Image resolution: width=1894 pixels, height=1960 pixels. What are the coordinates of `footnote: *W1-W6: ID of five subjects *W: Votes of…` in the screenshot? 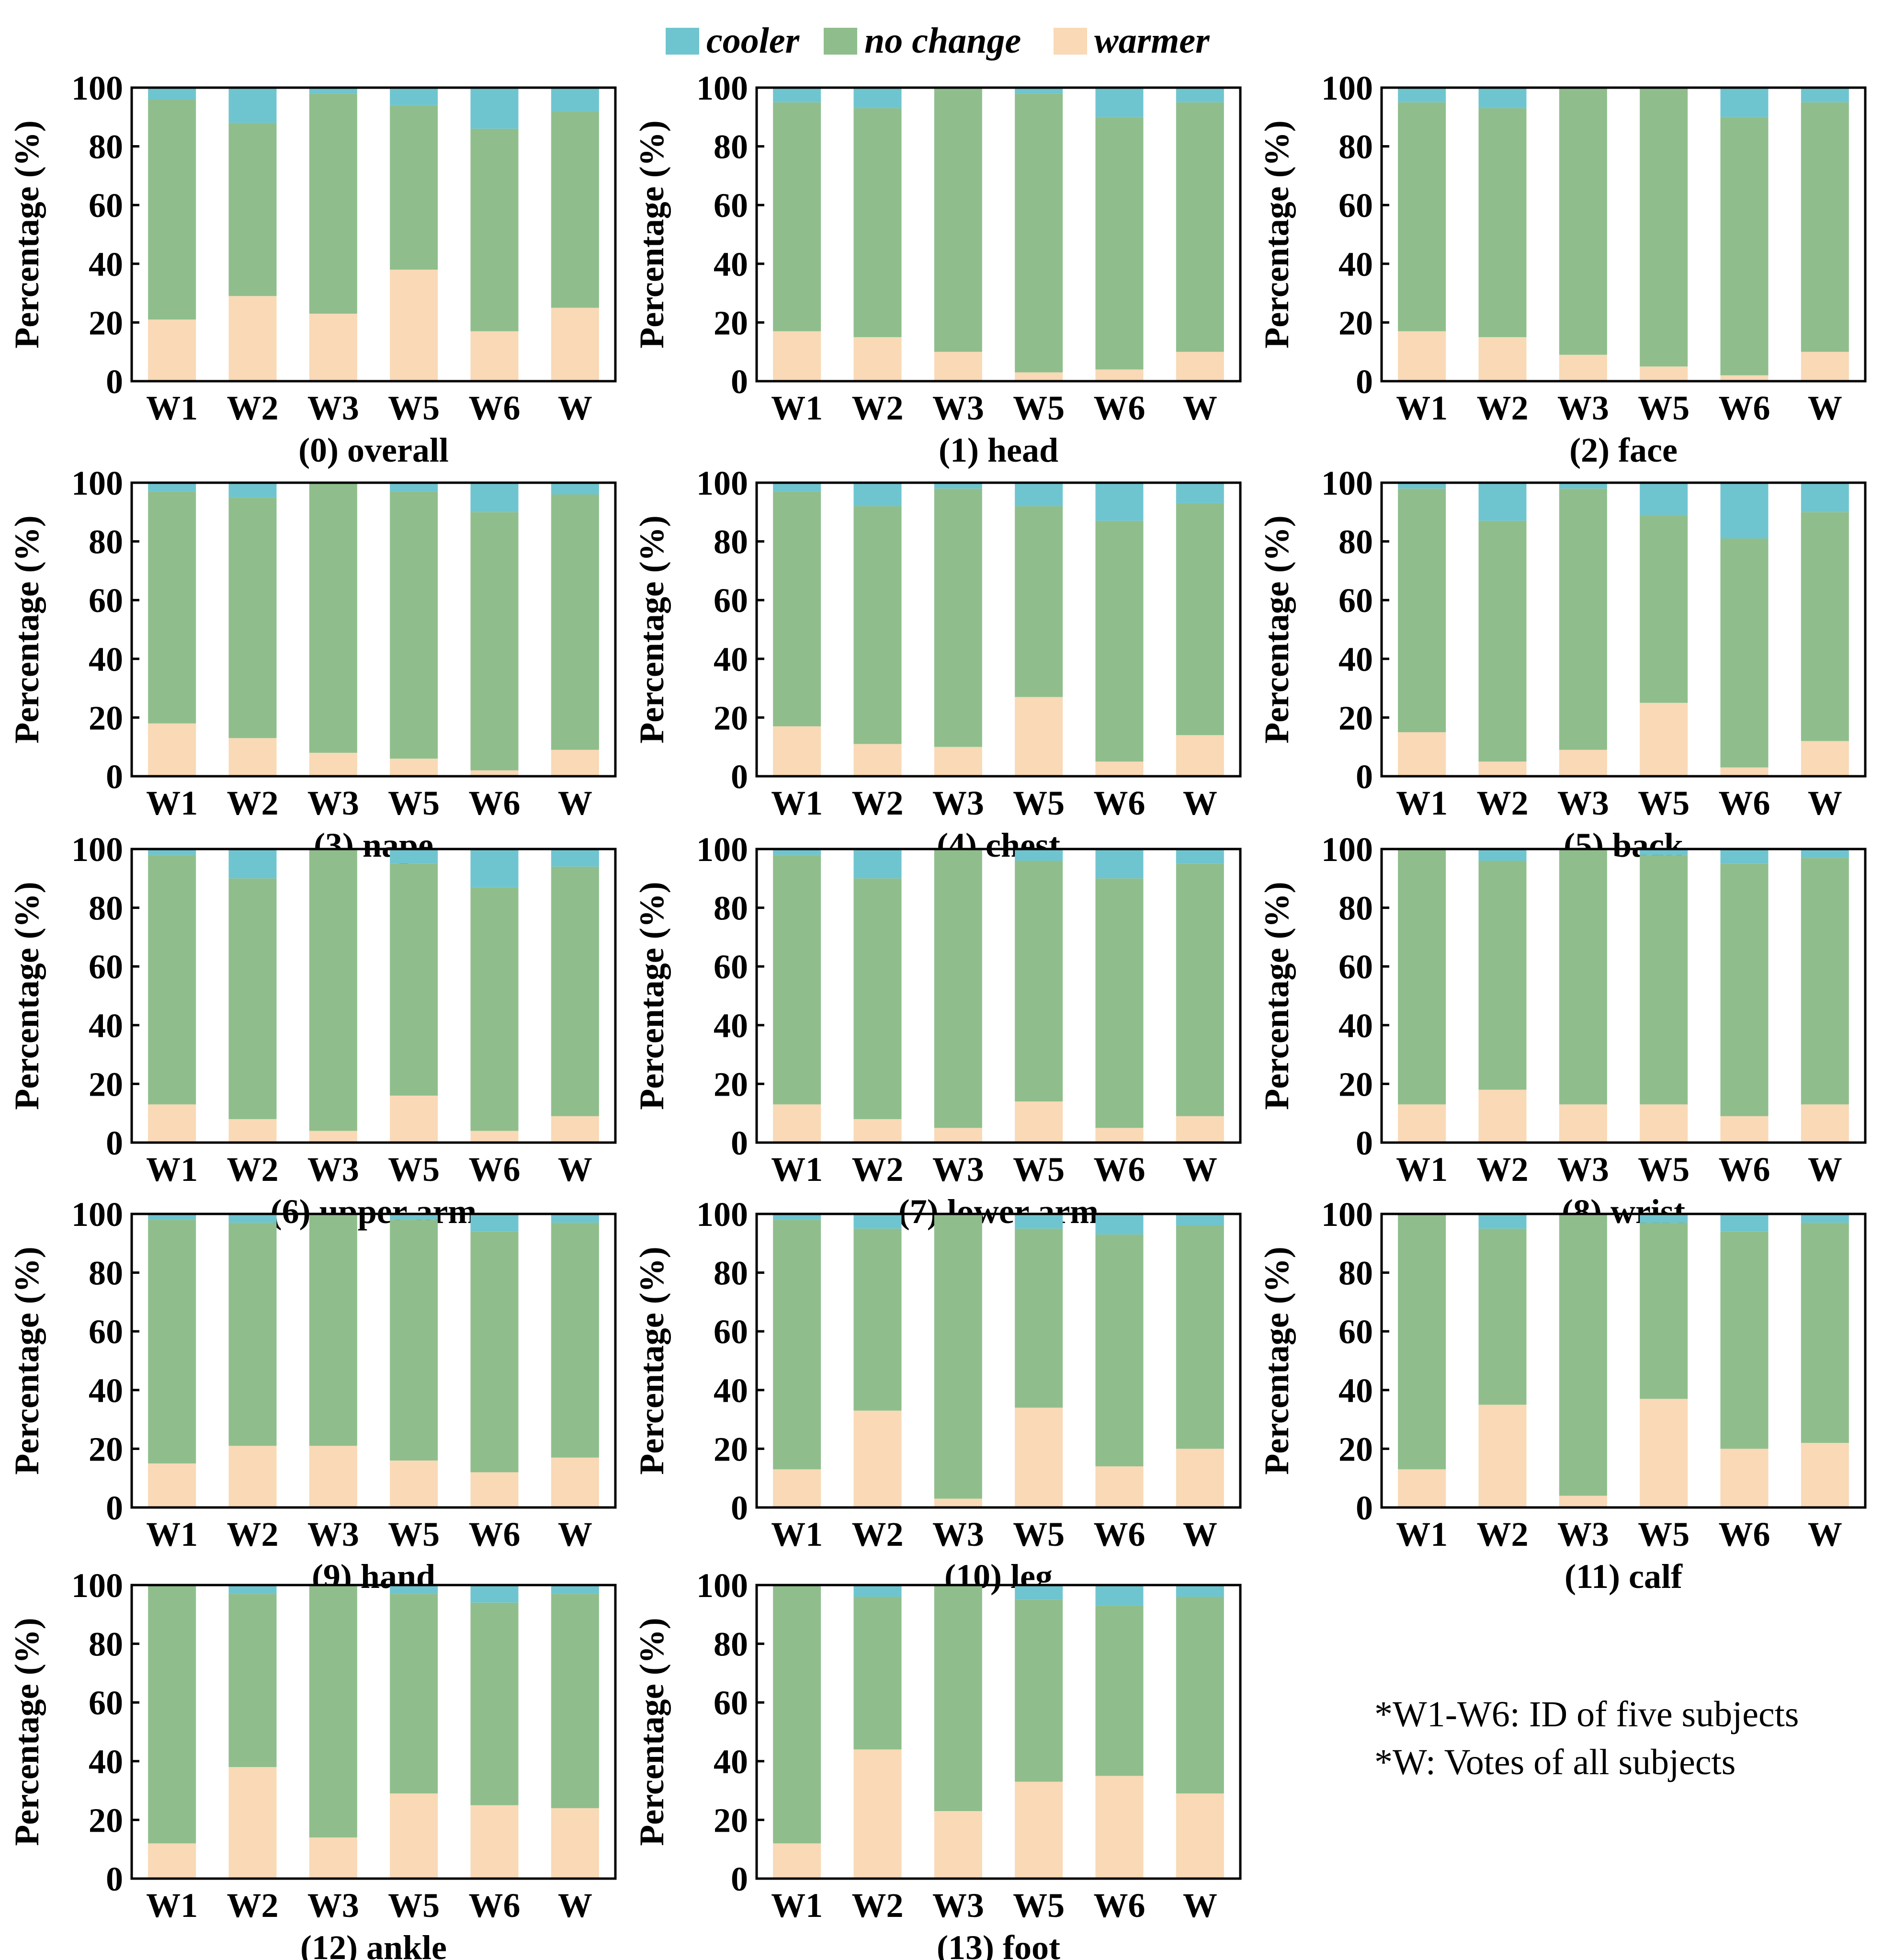 It's located at (1586, 1738).